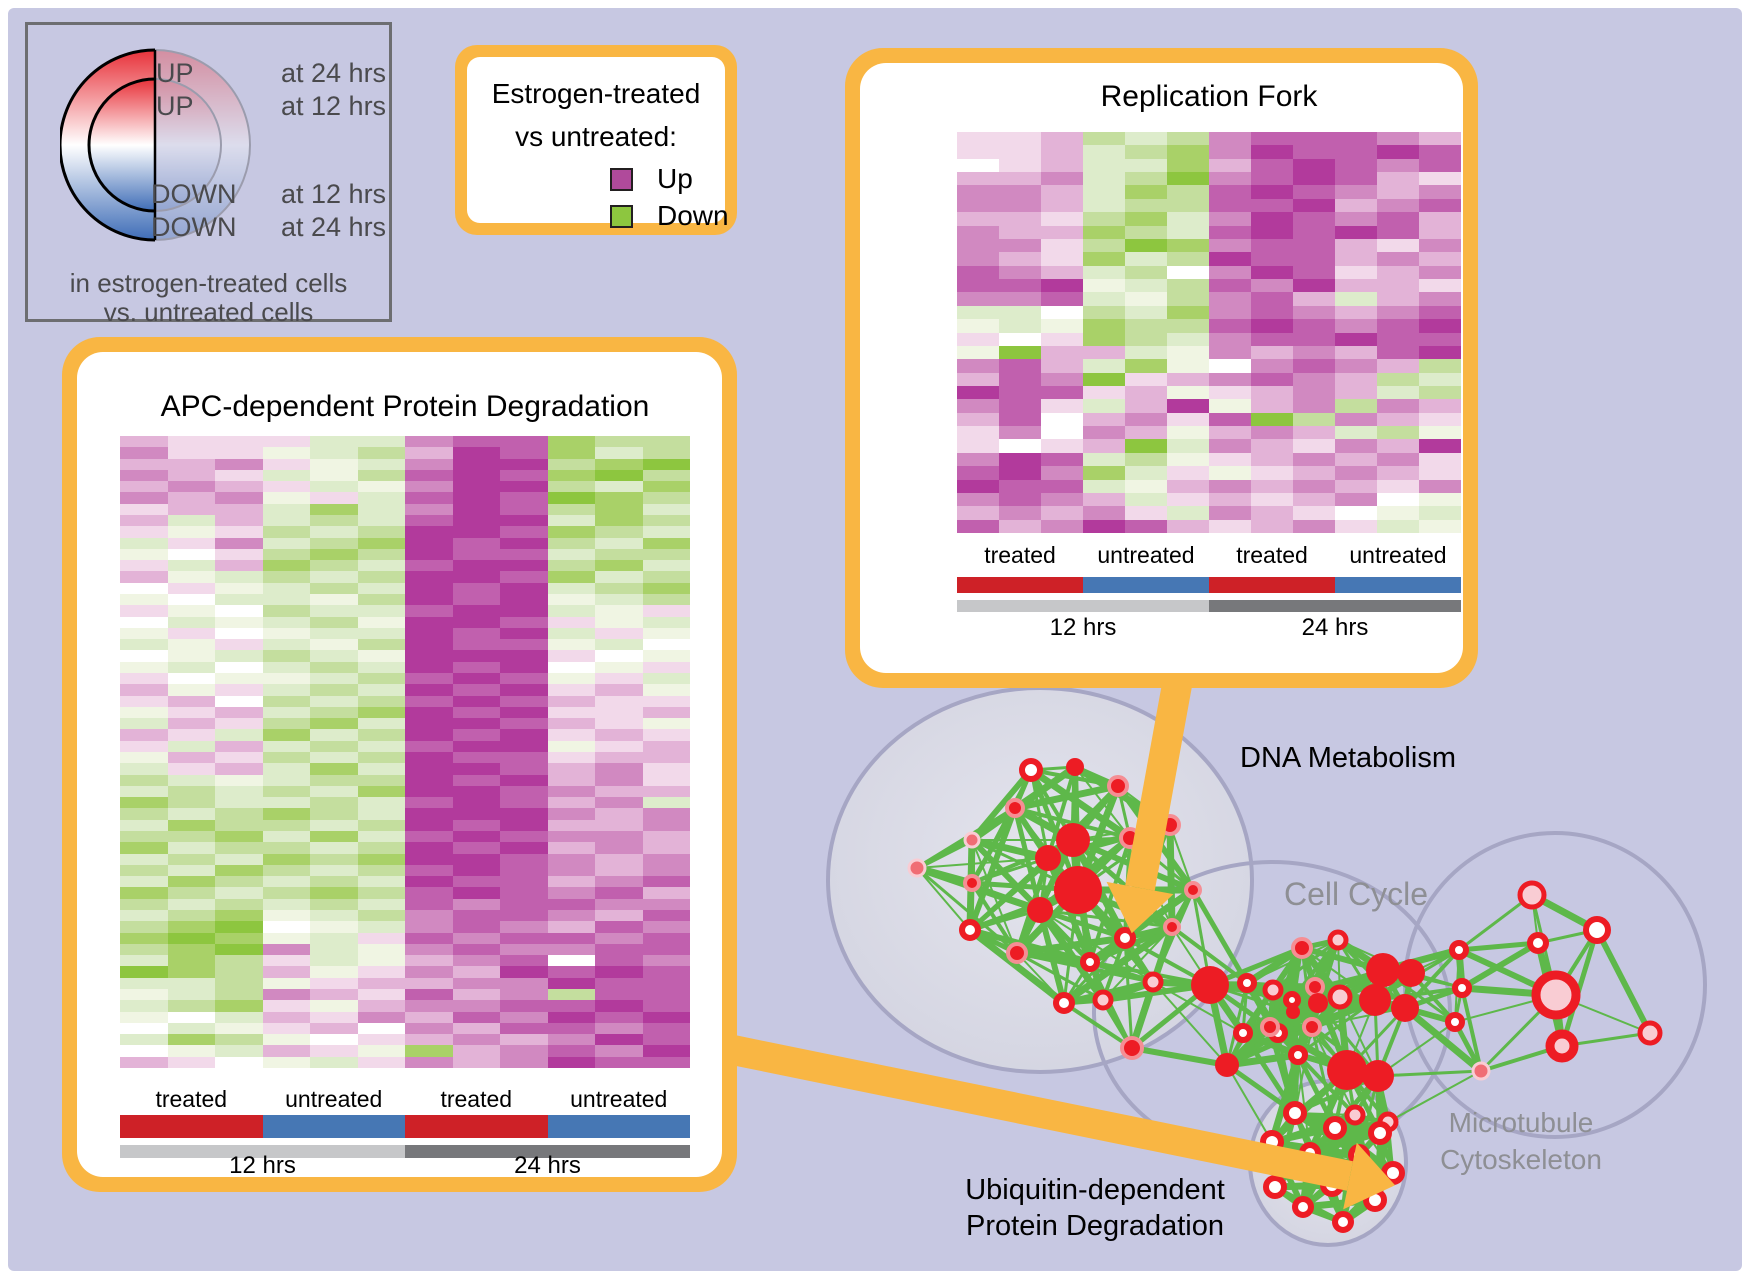  Describe the element at coordinates (208, 312) in the screenshot. I see `legend-caption-line2: vs. untreated cells` at that location.